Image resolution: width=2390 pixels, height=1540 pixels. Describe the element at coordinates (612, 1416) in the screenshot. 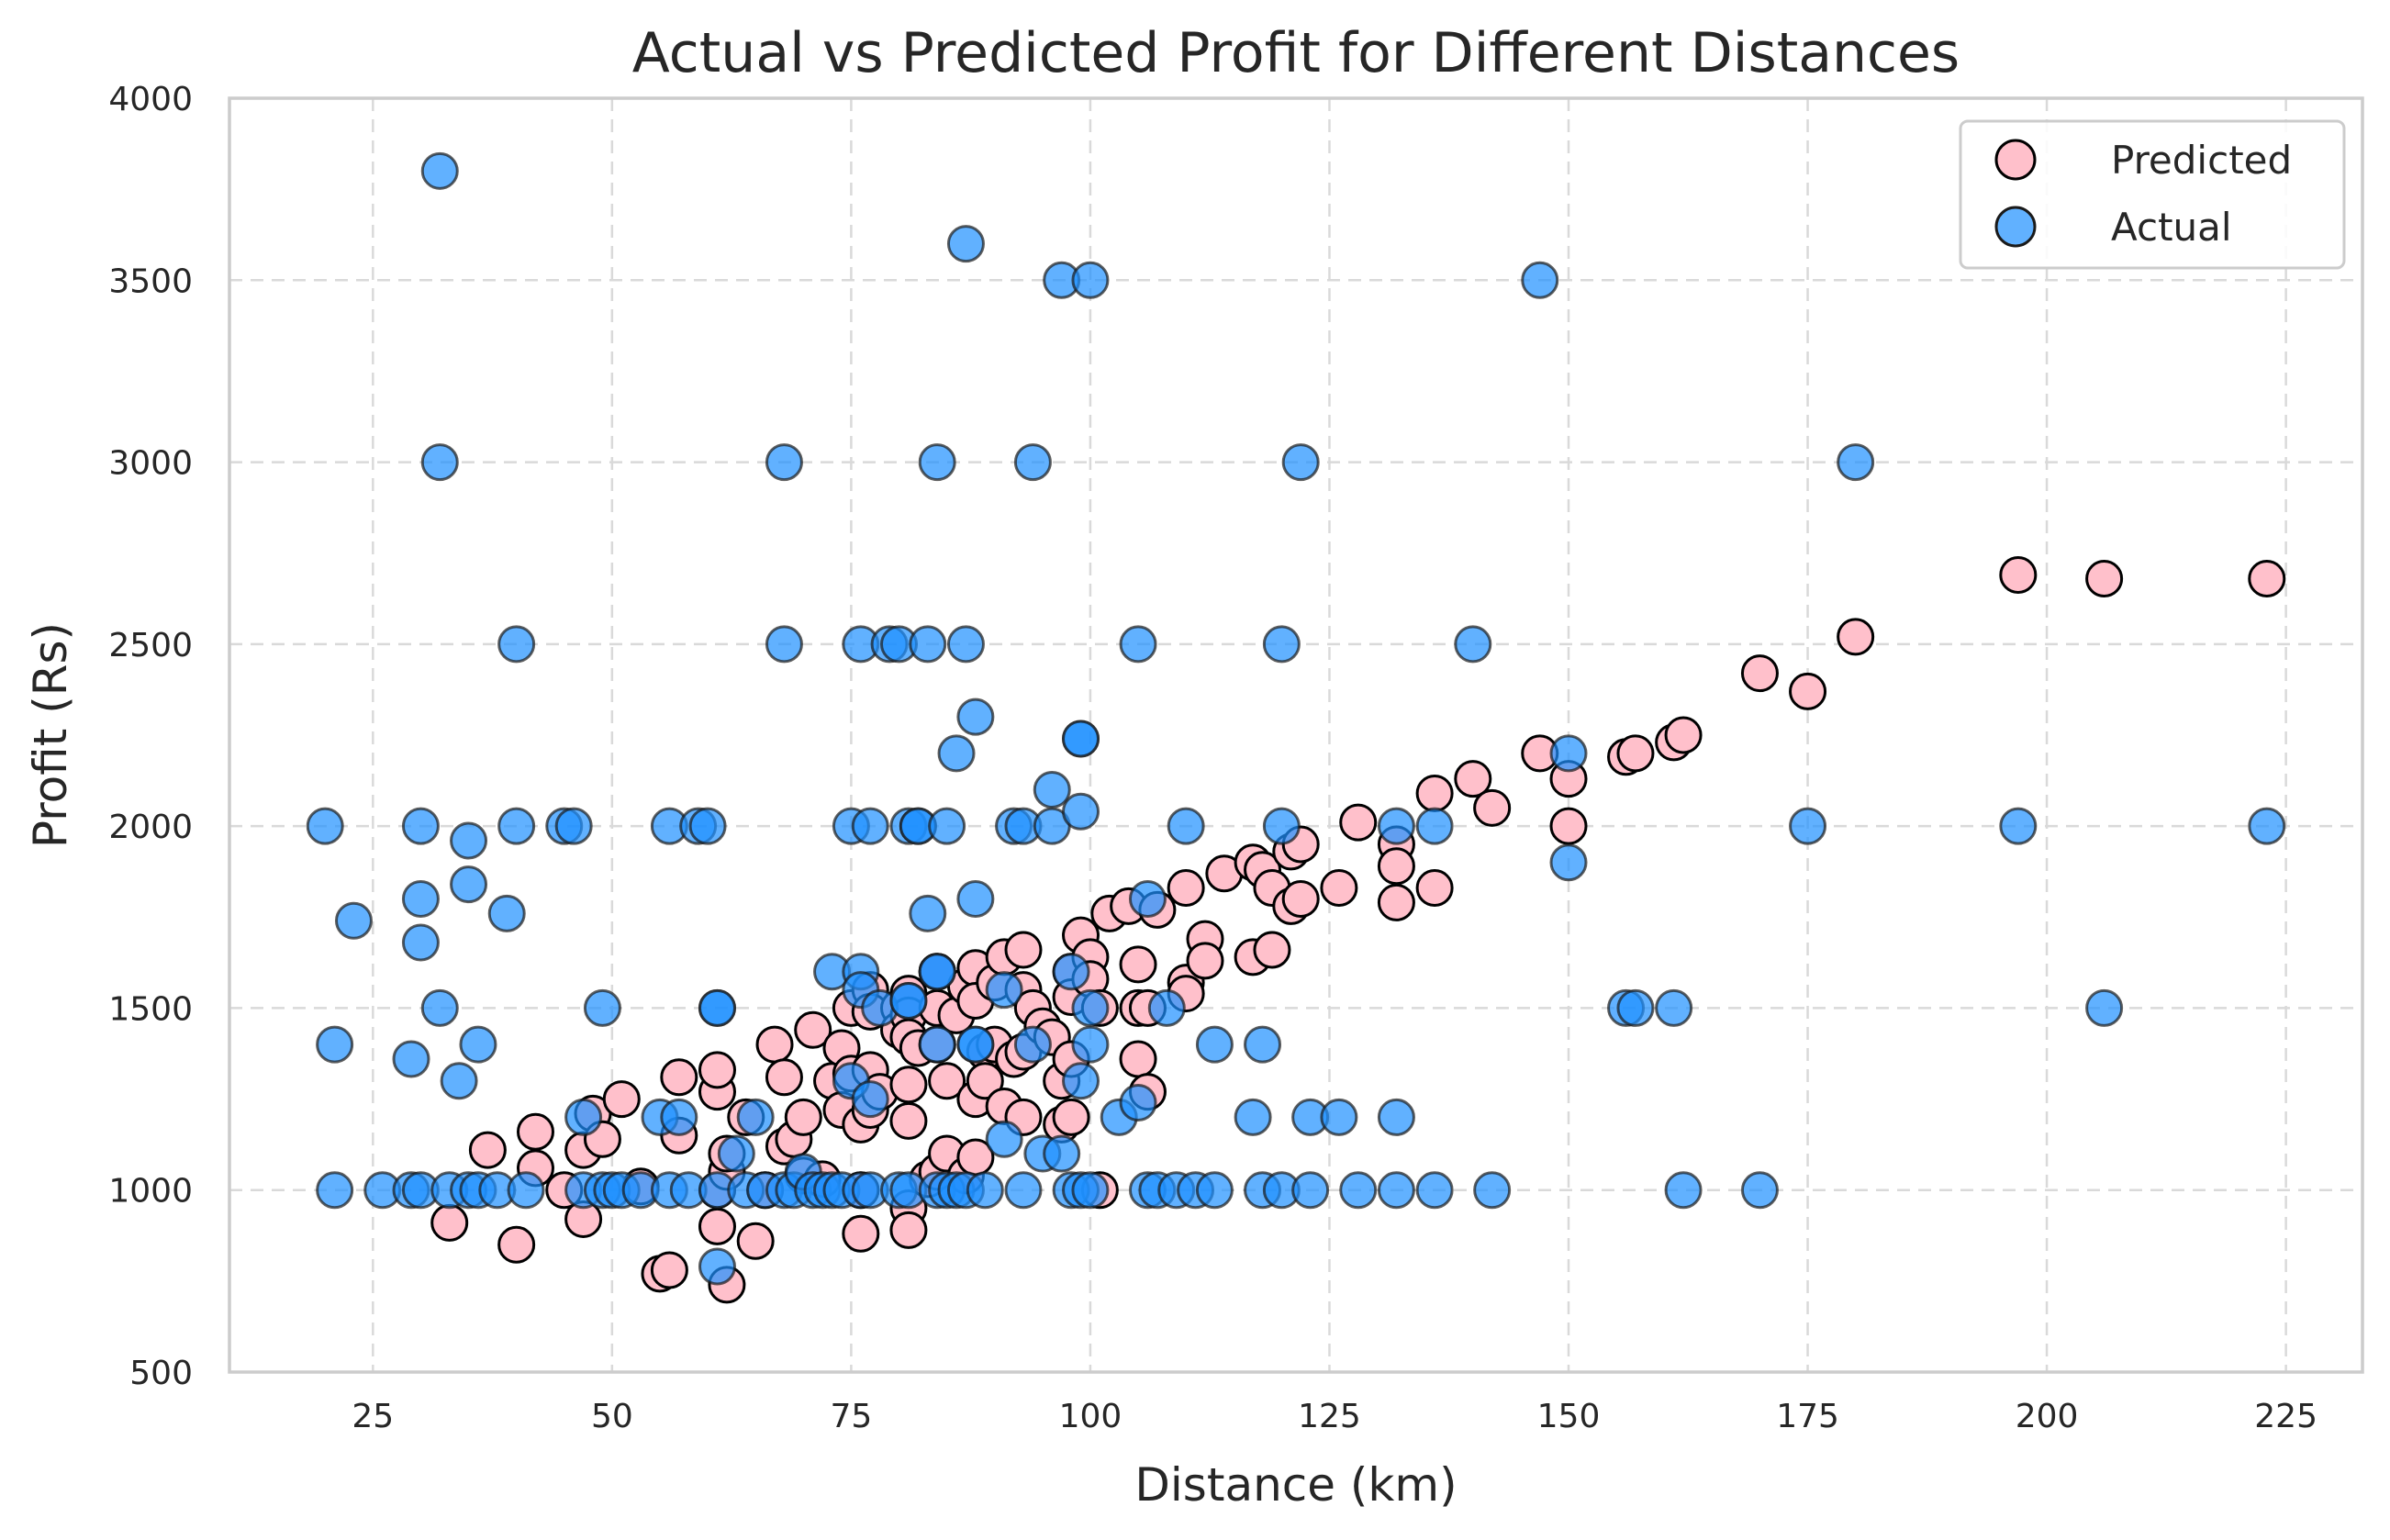

I see `x-tick-label: 50` at that location.